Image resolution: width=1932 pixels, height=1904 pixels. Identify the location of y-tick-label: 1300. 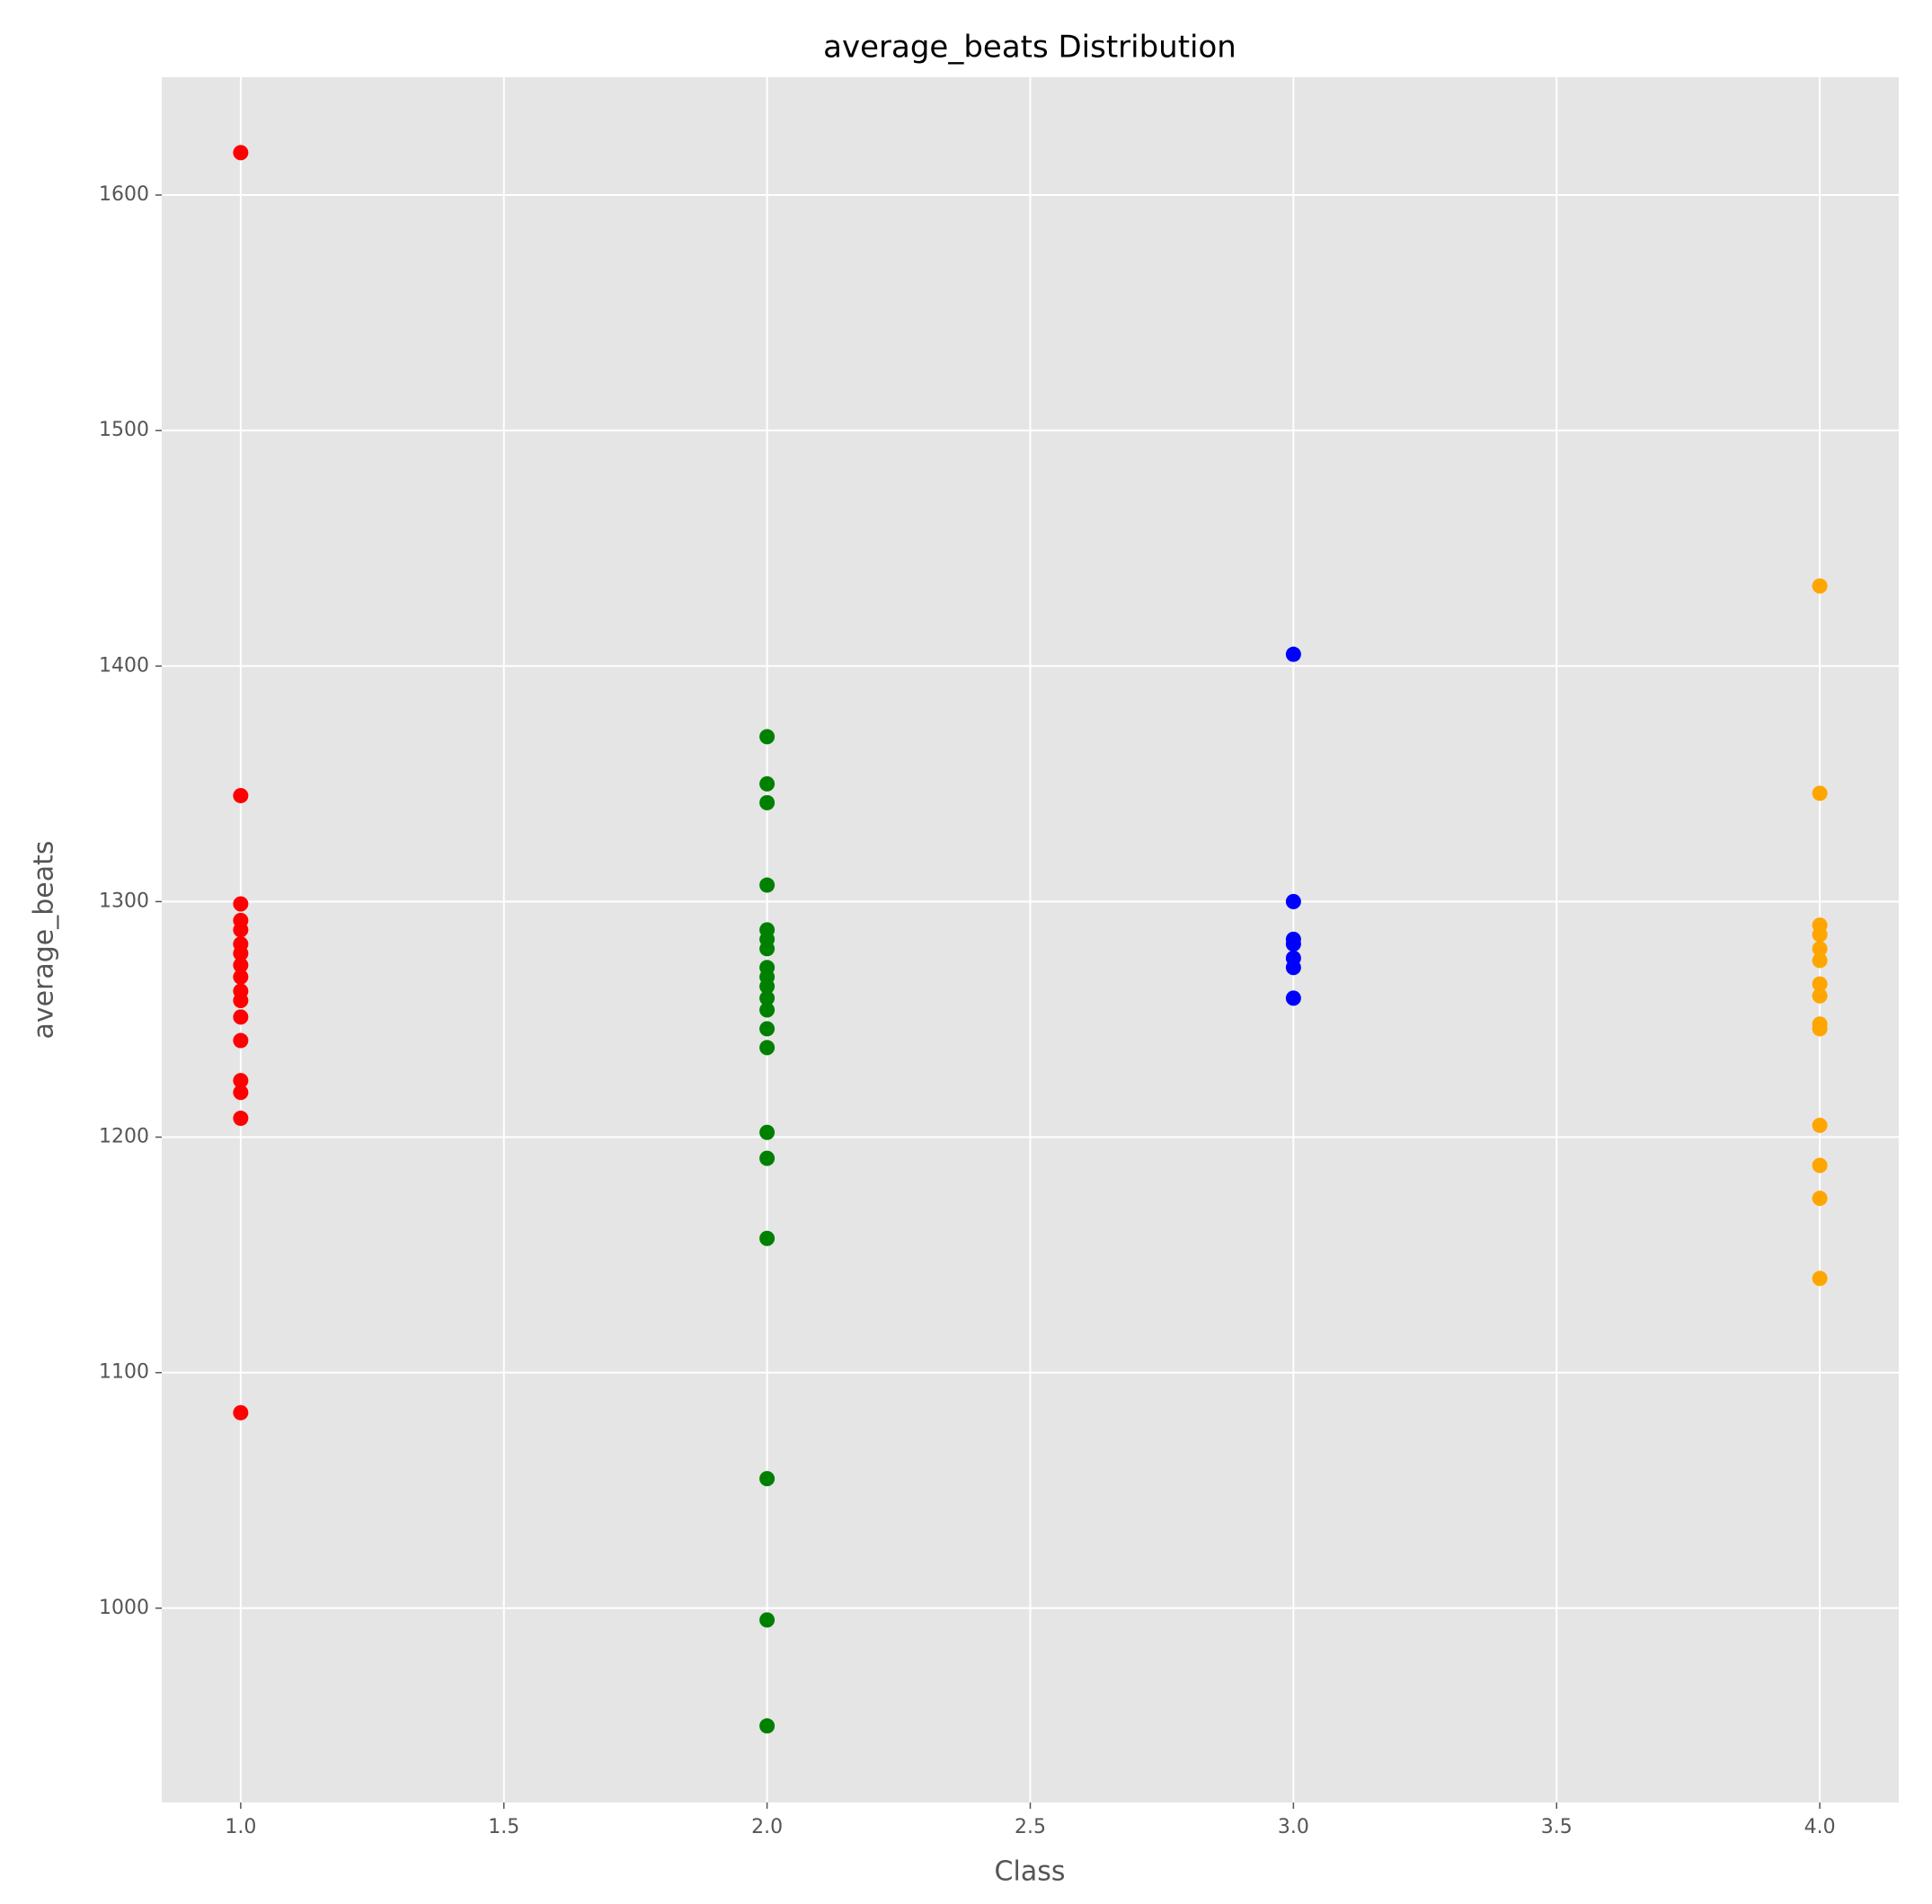
(124, 901).